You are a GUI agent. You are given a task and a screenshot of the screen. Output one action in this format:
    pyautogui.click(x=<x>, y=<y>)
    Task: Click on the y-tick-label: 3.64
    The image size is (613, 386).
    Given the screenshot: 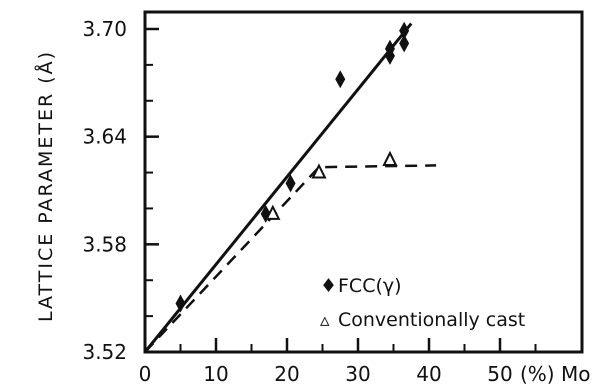 What is the action you would take?
    pyautogui.click(x=104, y=137)
    